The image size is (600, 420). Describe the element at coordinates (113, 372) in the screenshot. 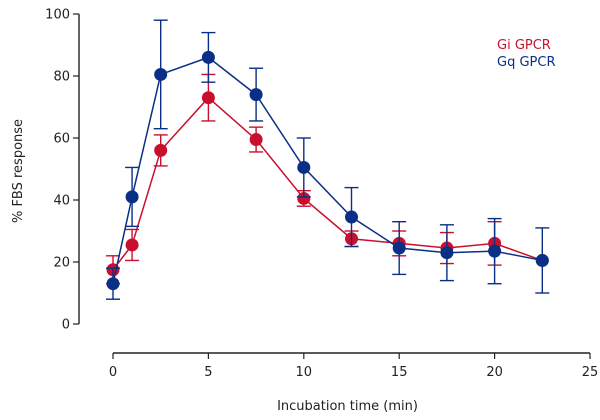

I see `x-tick-label: 0` at that location.